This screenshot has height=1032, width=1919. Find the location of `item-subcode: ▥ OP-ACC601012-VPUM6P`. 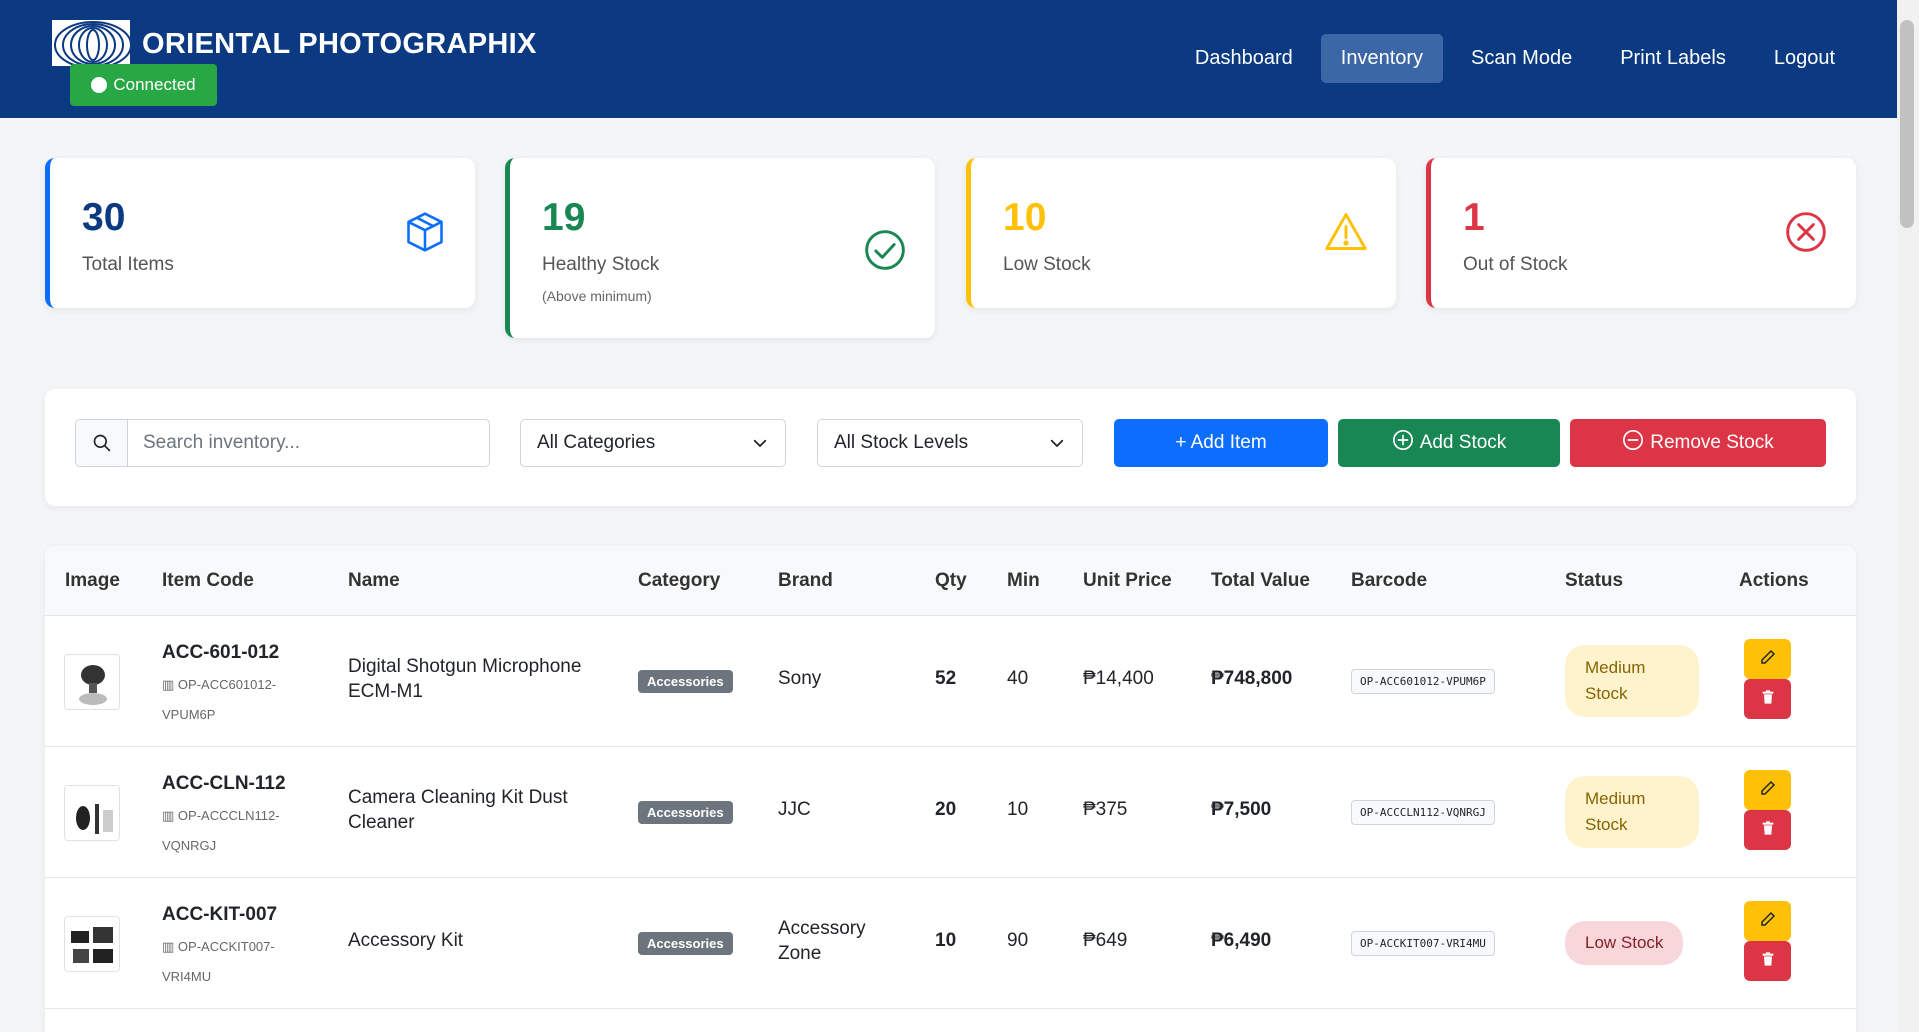

item-subcode: ▥ OP-ACC601012-VPUM6P is located at coordinates (219, 699).